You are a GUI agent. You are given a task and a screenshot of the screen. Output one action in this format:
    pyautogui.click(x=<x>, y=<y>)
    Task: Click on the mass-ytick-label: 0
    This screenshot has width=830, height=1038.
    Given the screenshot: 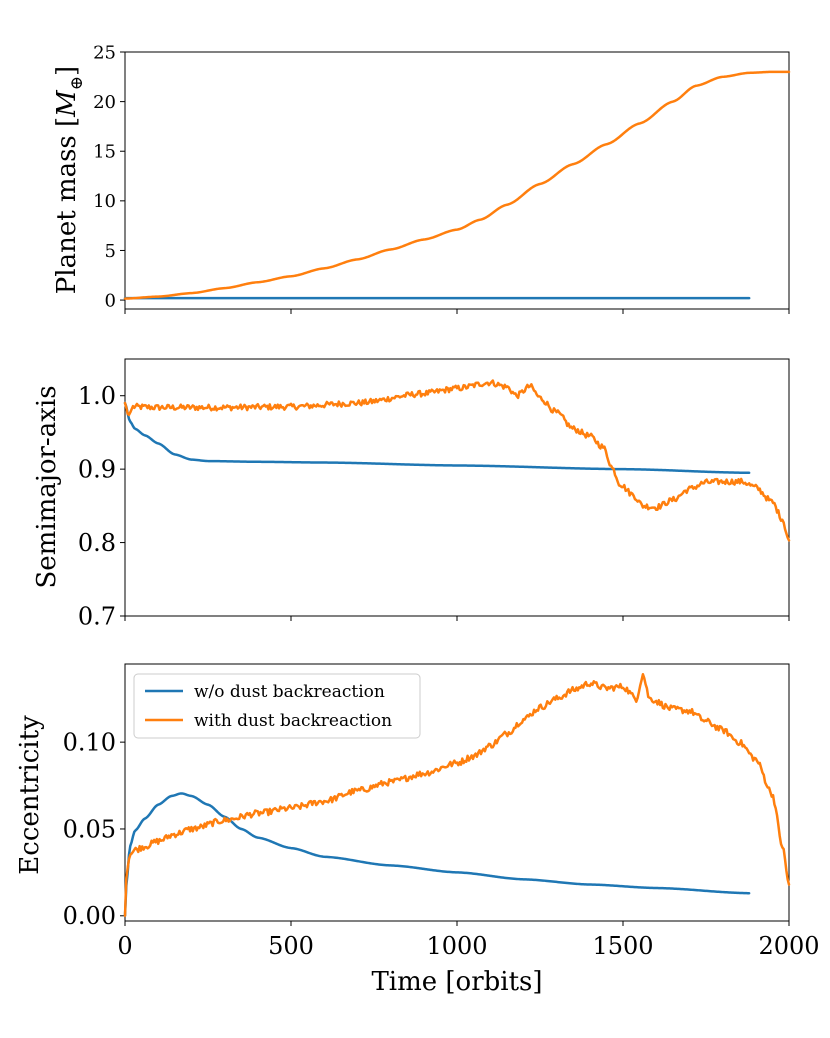 What is the action you would take?
    pyautogui.click(x=110, y=300)
    